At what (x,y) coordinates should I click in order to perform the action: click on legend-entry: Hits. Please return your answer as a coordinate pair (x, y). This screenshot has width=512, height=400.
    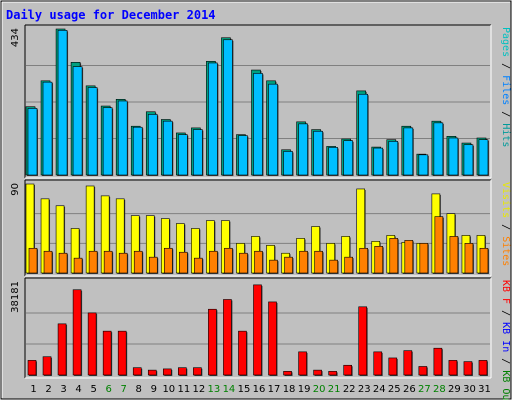
    Looking at the image, I should click on (505, 135).